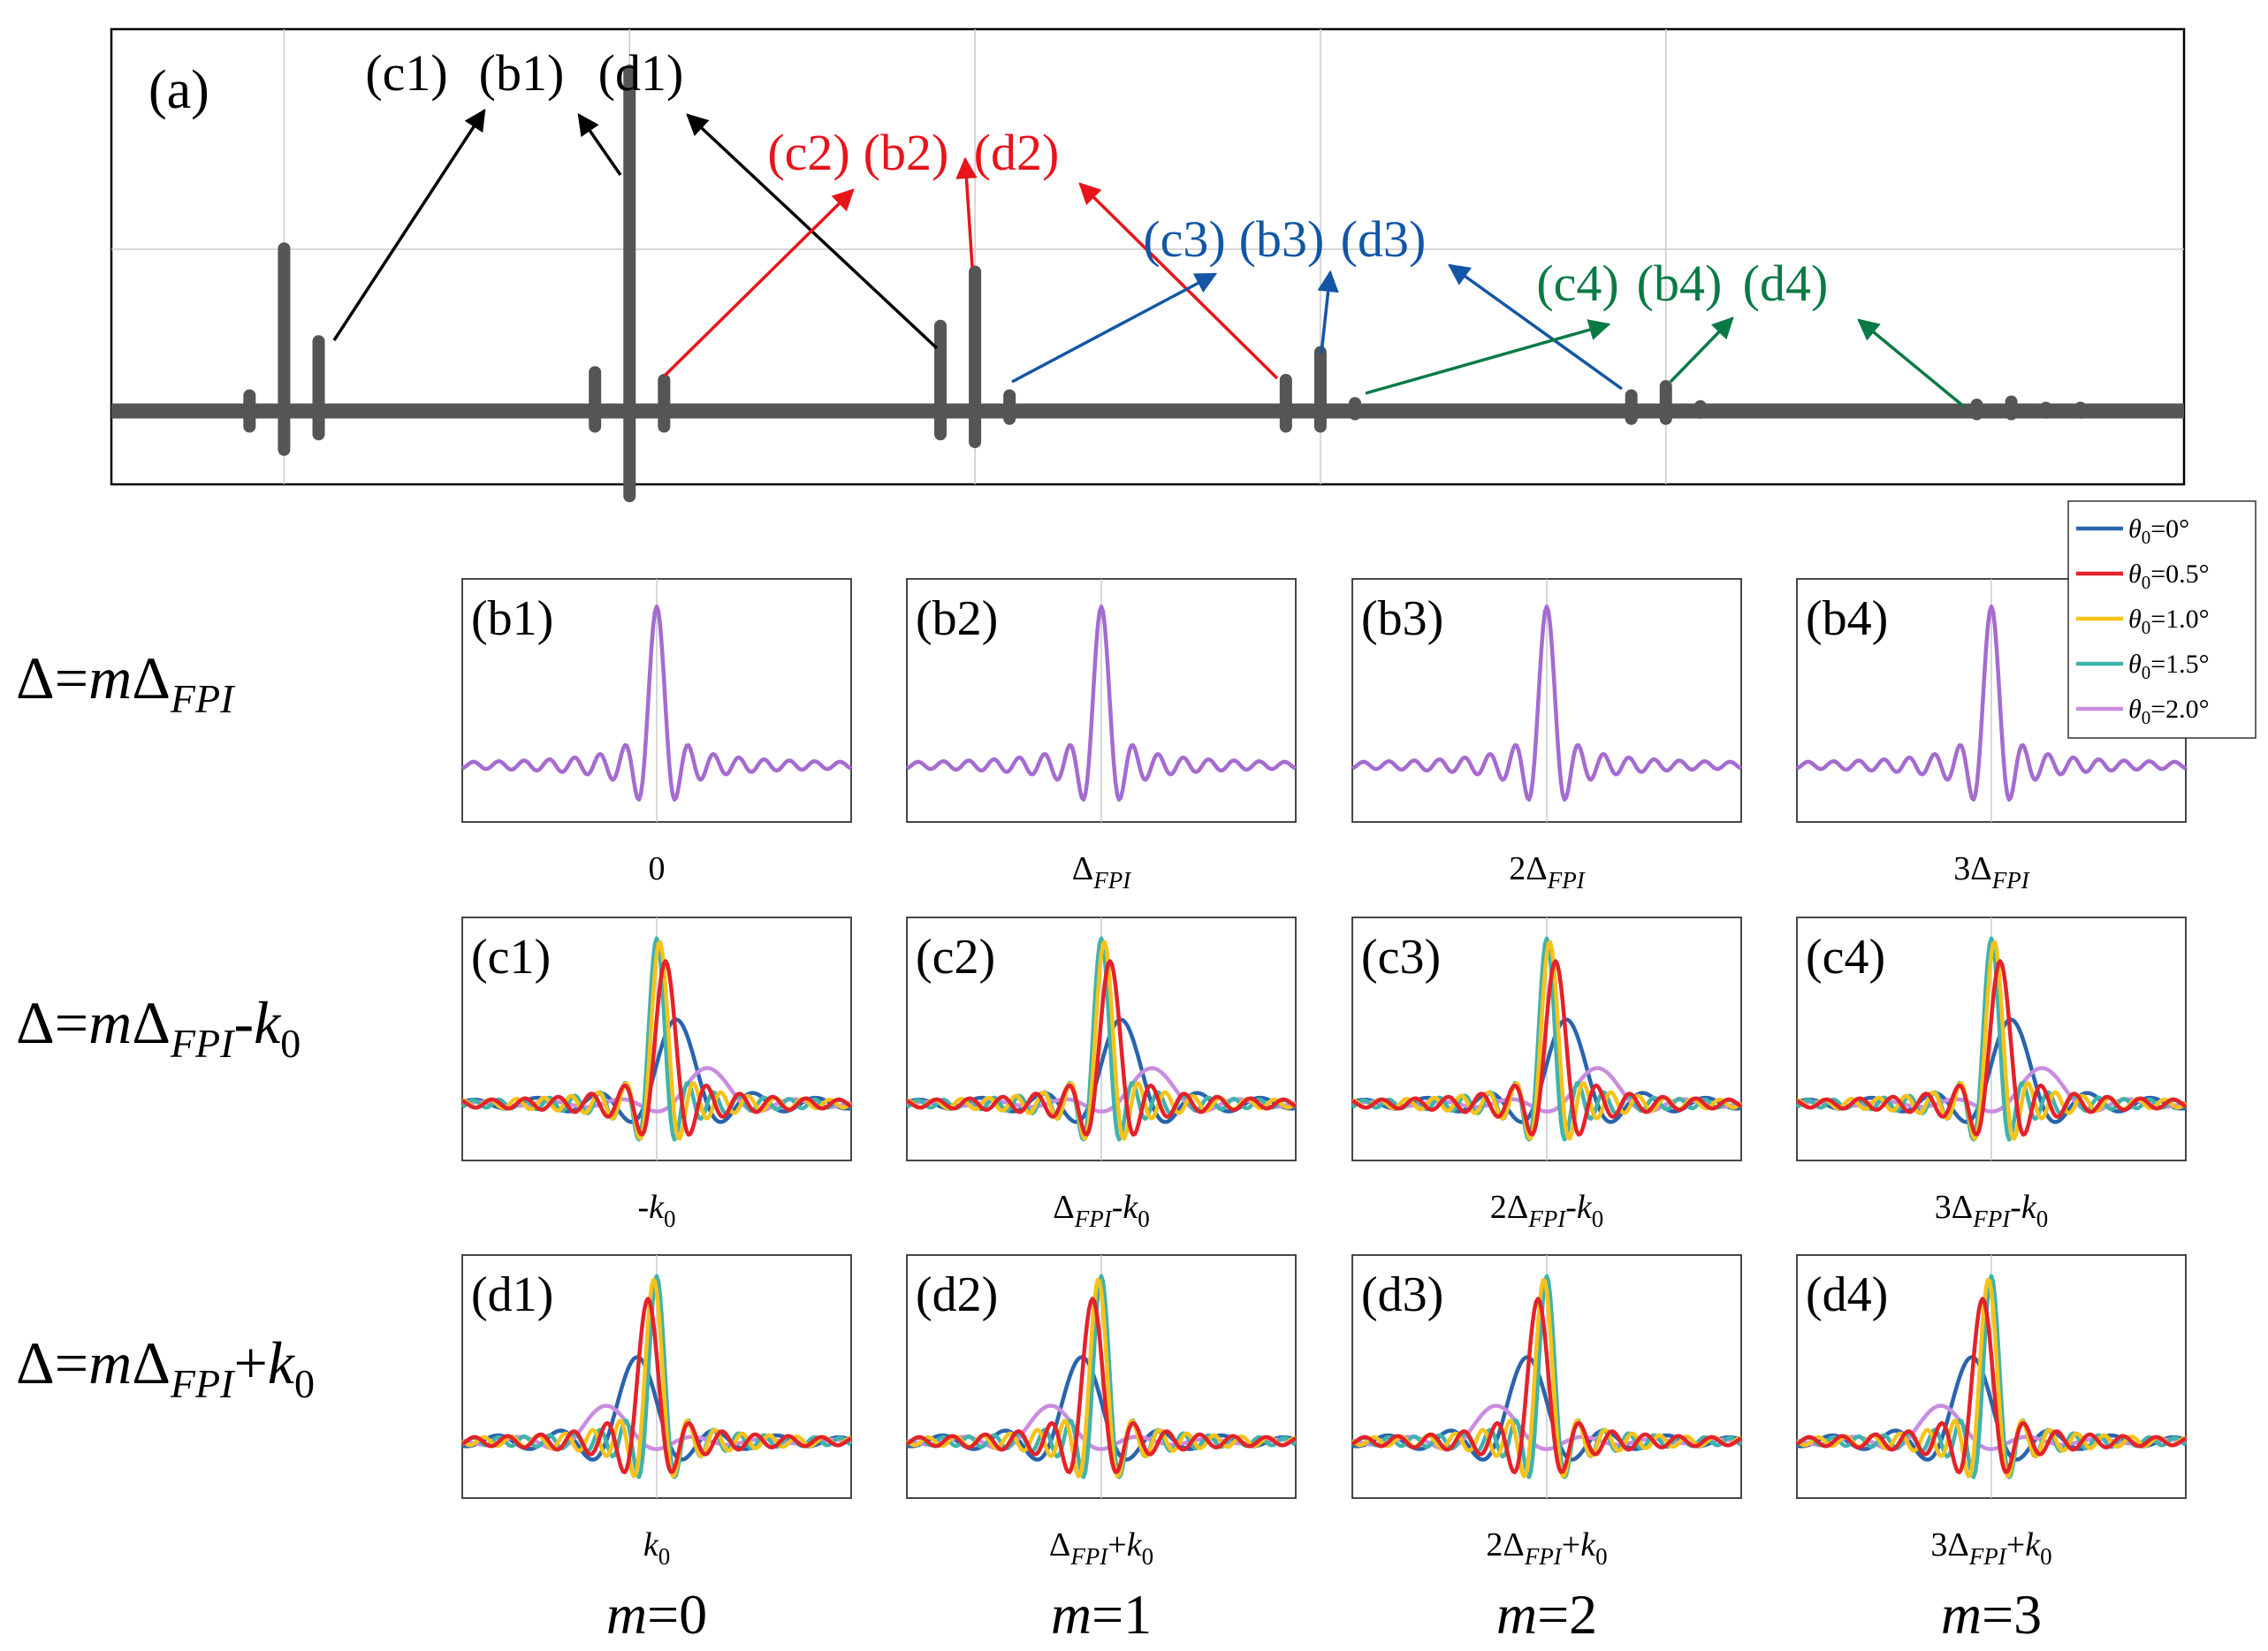 The height and width of the screenshot is (1651, 2268). I want to click on annotation-label: (c1), so click(406, 73).